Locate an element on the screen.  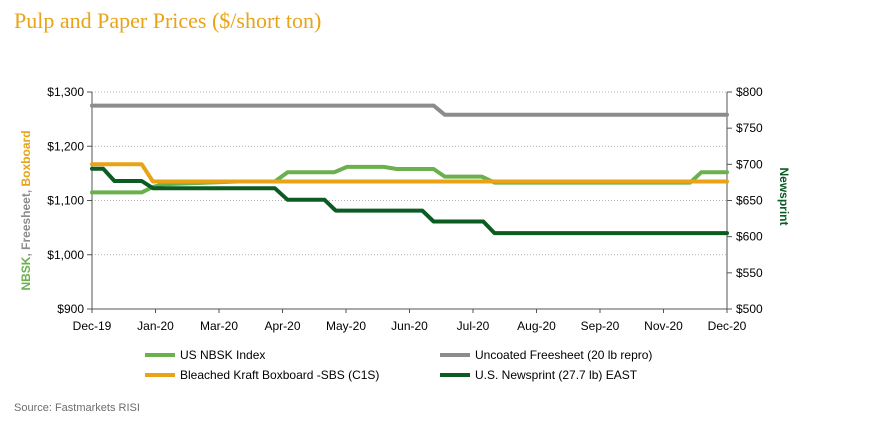
y-right-tick-label: $800 is located at coordinates (749, 92).